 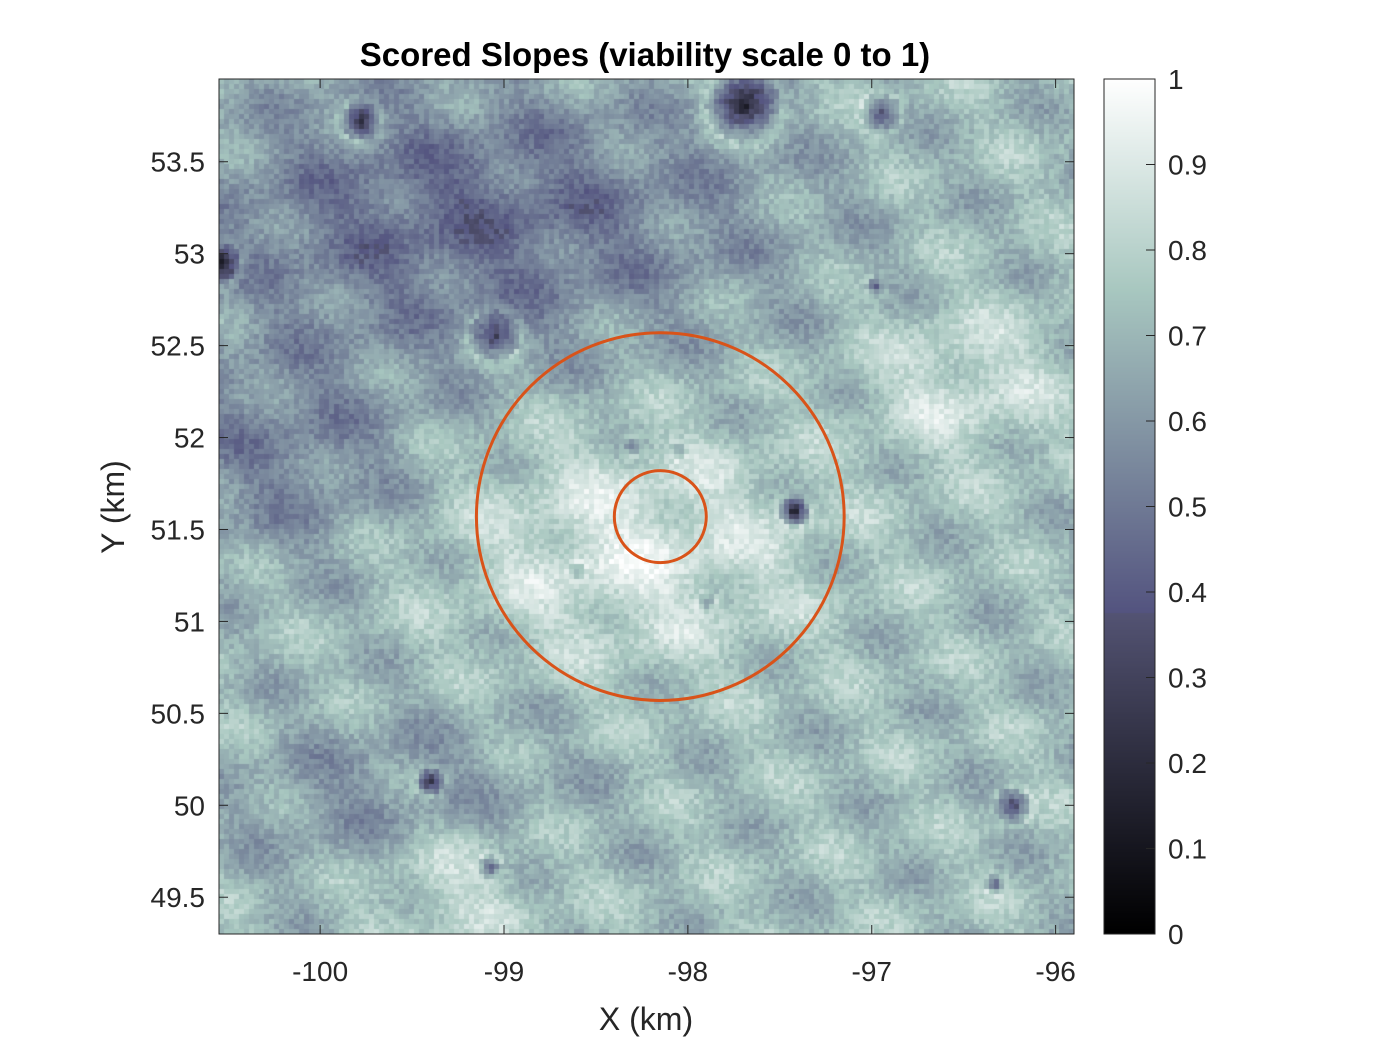 What do you see at coordinates (1187, 165) in the screenshot?
I see `colorbar-tick-label: 0.9` at bounding box center [1187, 165].